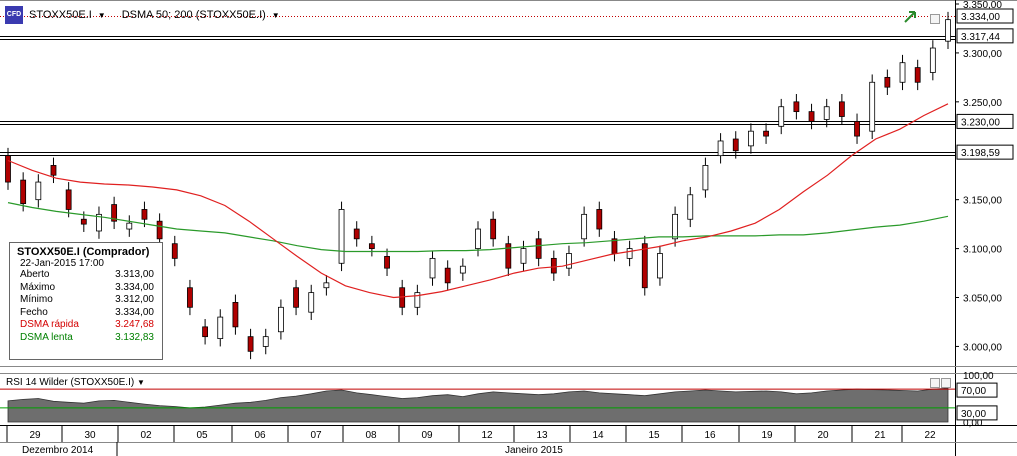  What do you see at coordinates (193, 15) in the screenshot?
I see `indicator-selector: DSMA 50; 200 (STOXX50E.I)` at bounding box center [193, 15].